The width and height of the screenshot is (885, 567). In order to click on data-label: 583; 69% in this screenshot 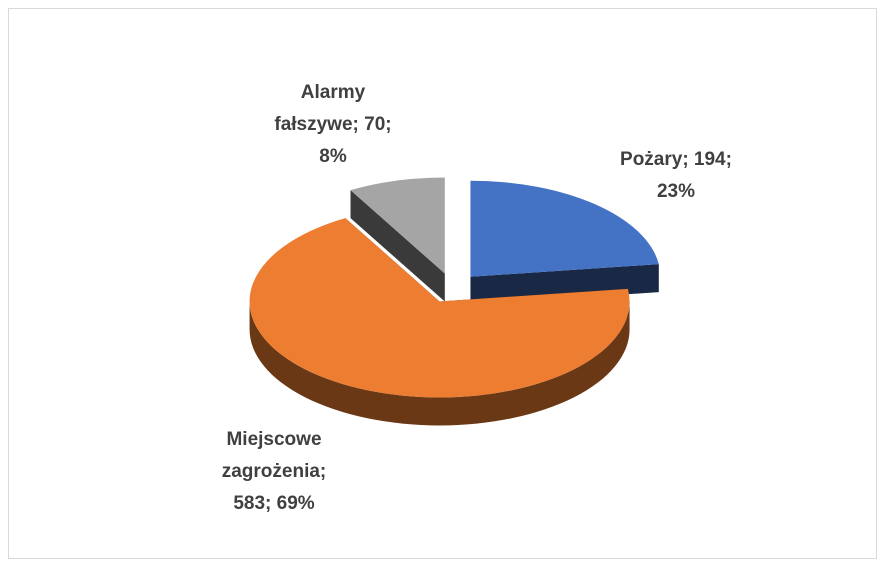, I will do `click(273, 503)`.